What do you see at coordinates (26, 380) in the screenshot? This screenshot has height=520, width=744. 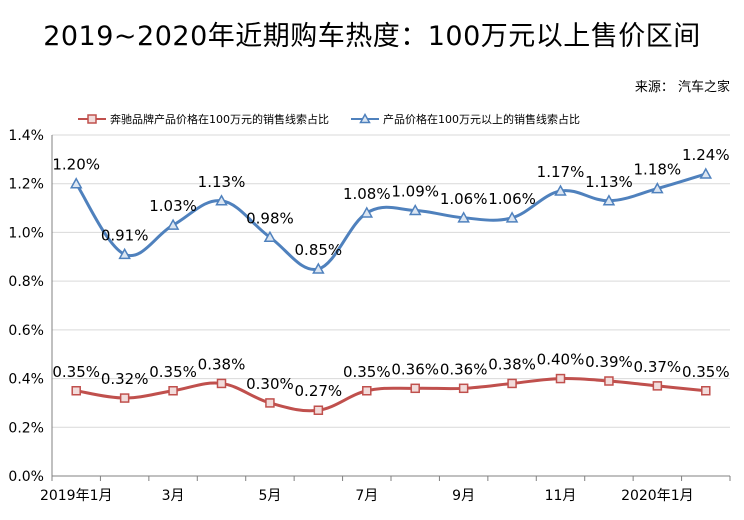 I see `y-tick-label: 0.4%` at bounding box center [26, 380].